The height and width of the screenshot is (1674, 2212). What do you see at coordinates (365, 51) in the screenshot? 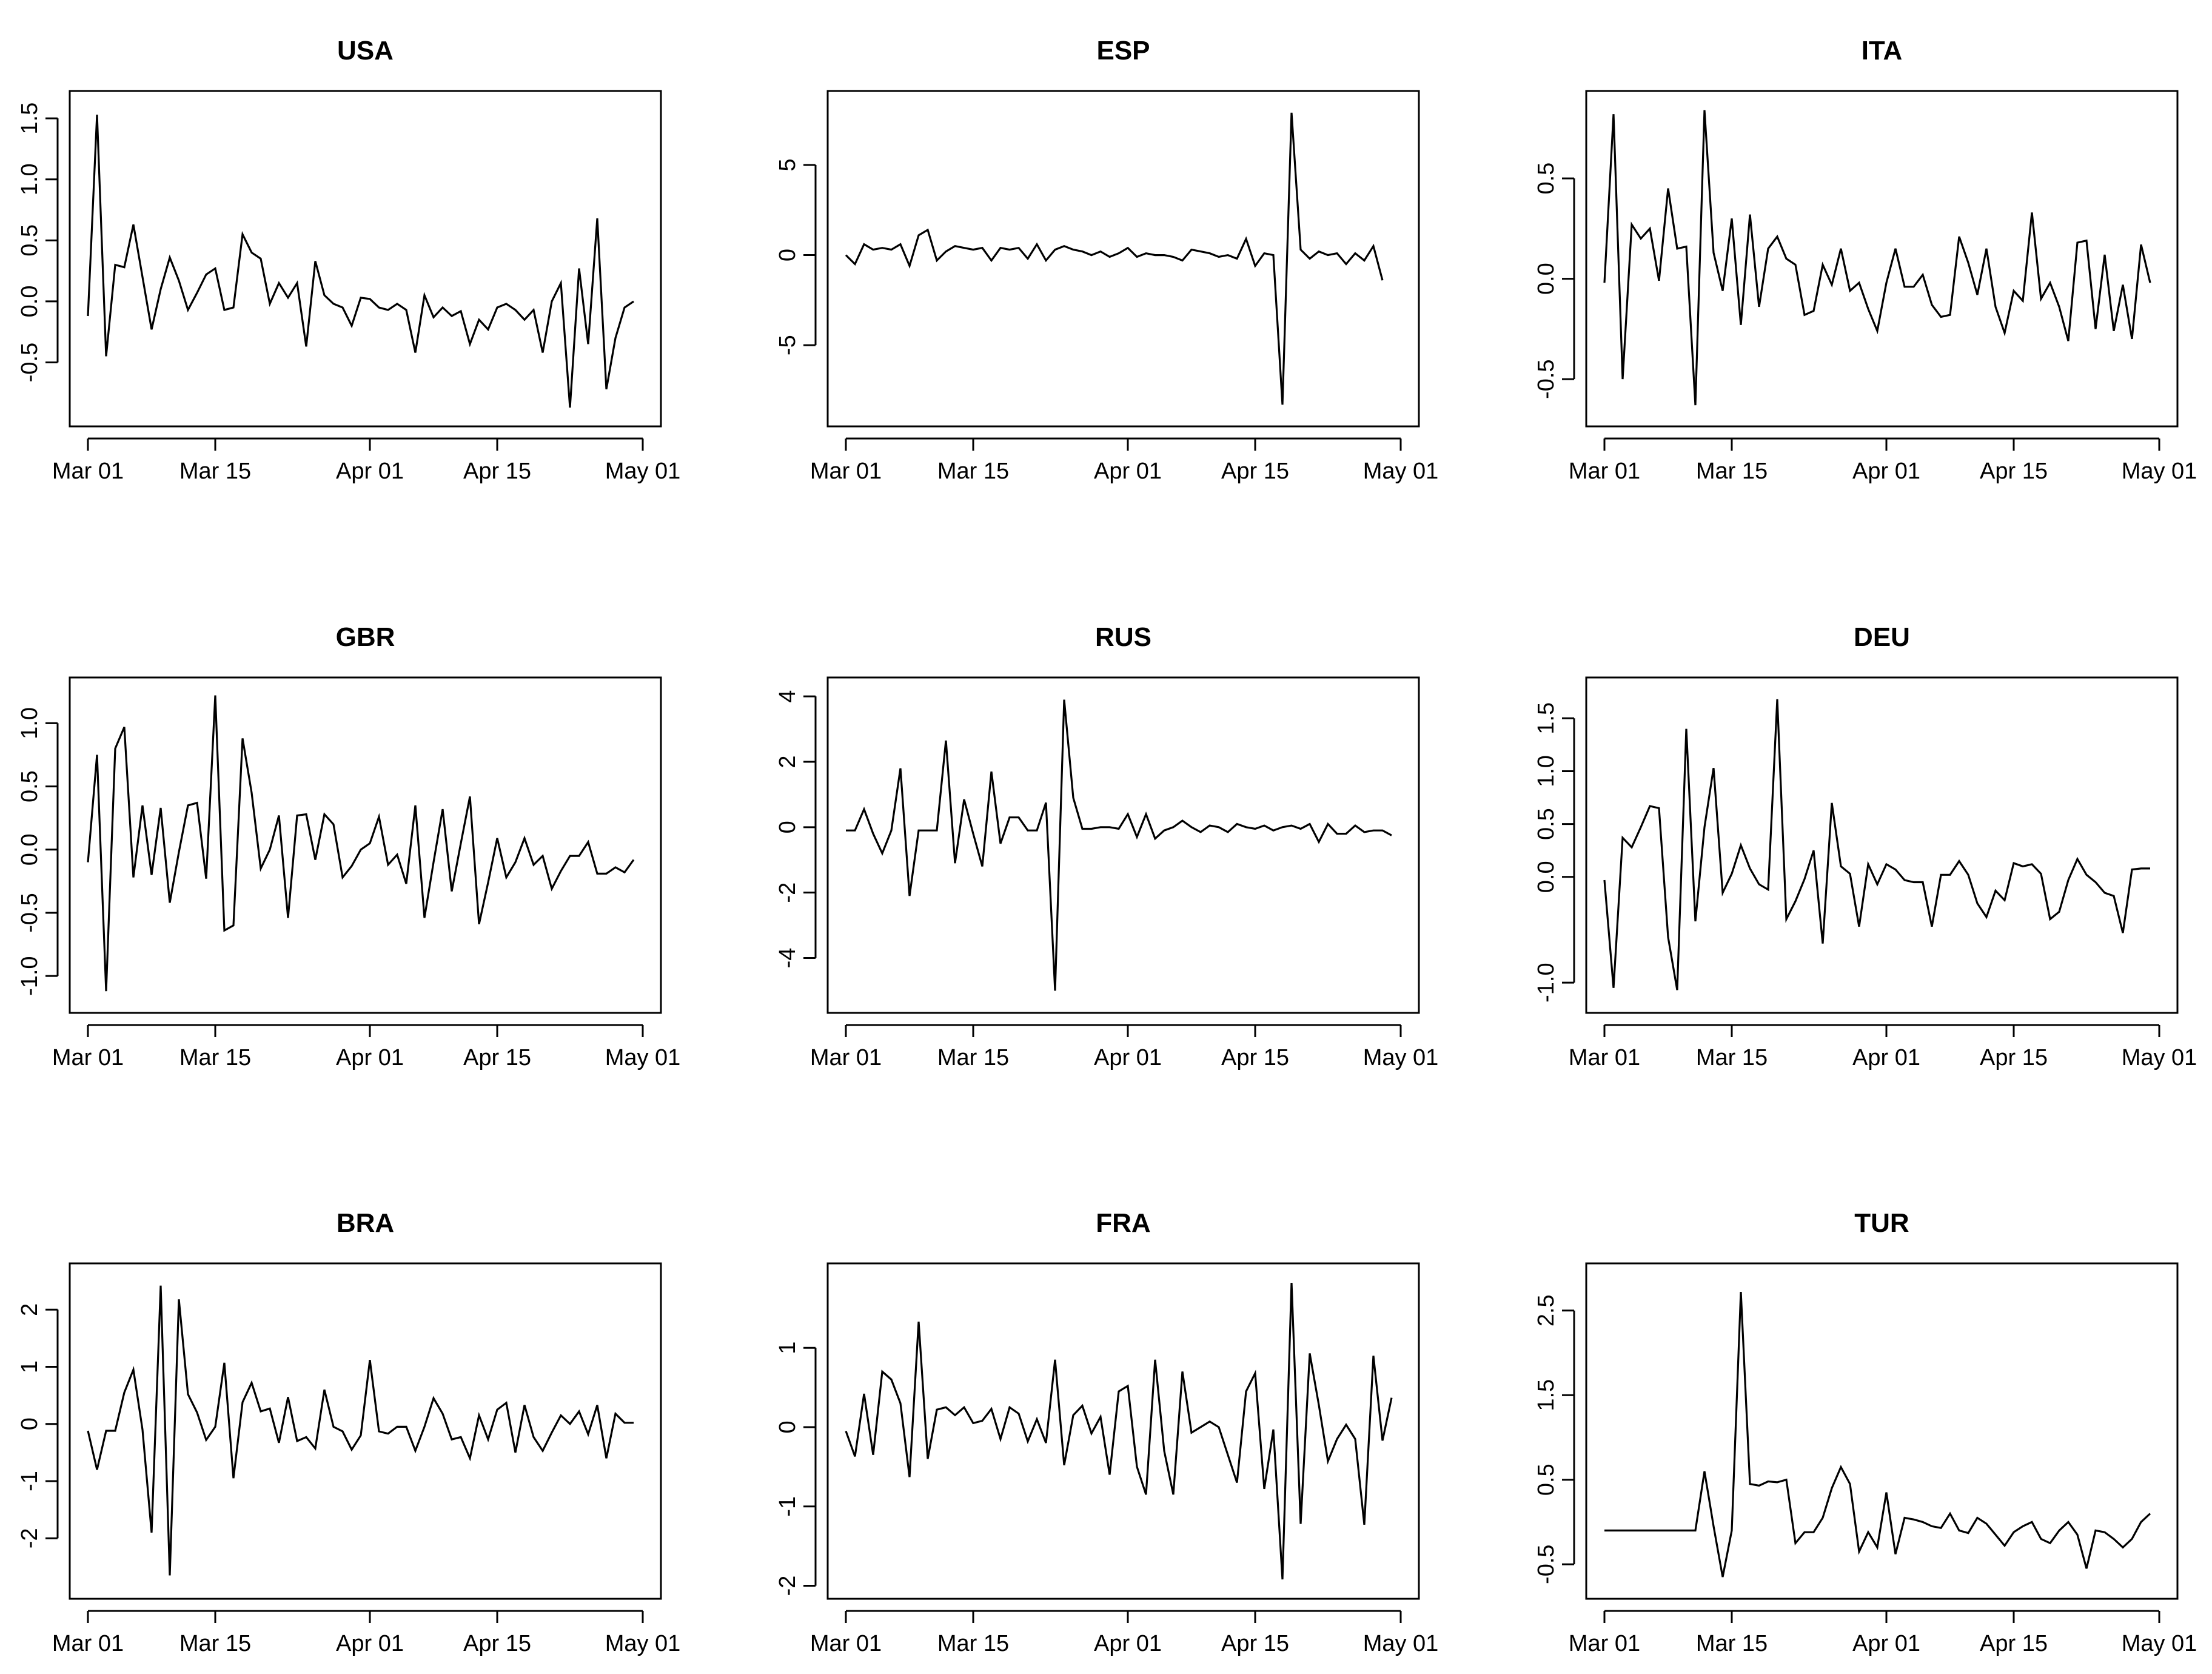
I see `panel-title: USA` at bounding box center [365, 51].